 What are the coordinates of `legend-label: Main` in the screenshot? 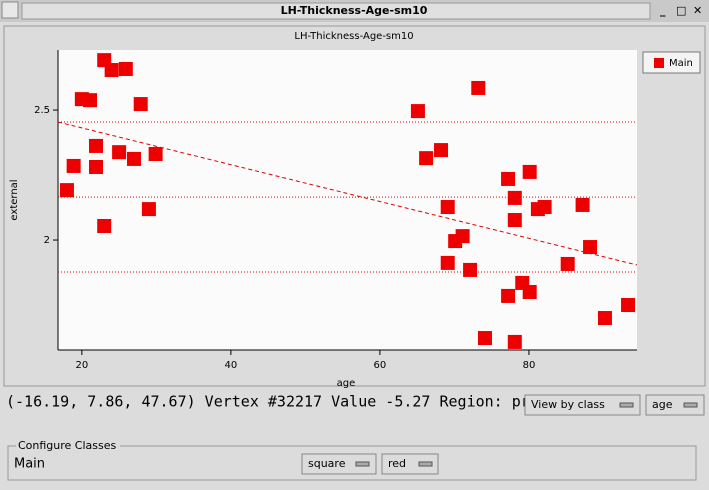 It's located at (681, 63).